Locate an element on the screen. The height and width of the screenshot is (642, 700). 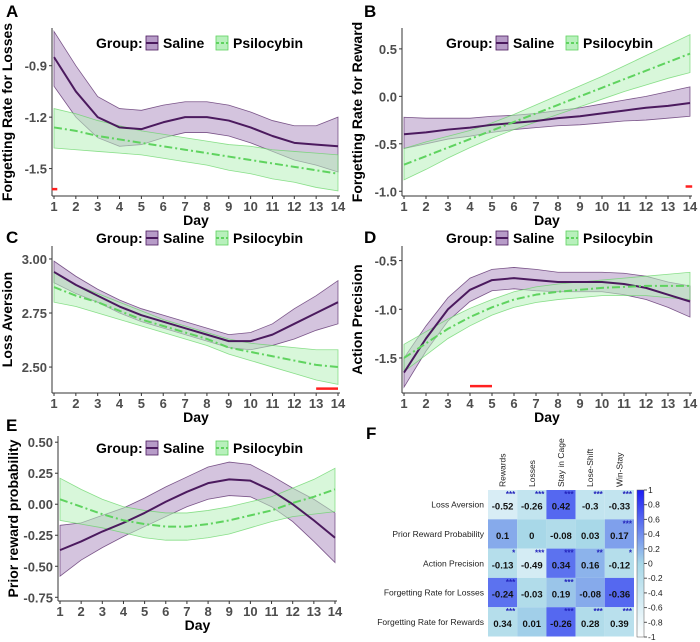
heatmap-cell-value: -0.26 is located at coordinates (561, 624).